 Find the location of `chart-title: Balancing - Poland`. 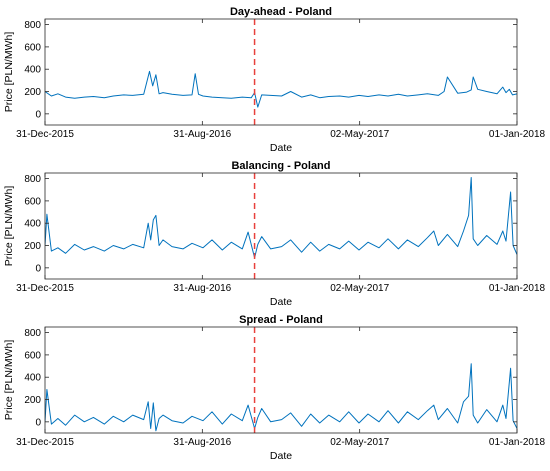

chart-title: Balancing - Poland is located at coordinates (280, 166).